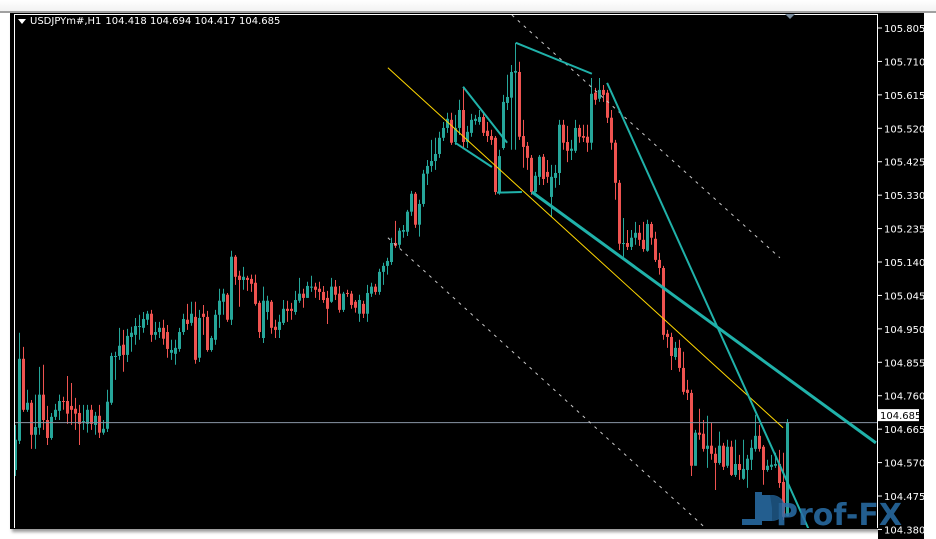 The image size is (936, 539). I want to click on chart-shift-marker-icon, so click(790, 16).